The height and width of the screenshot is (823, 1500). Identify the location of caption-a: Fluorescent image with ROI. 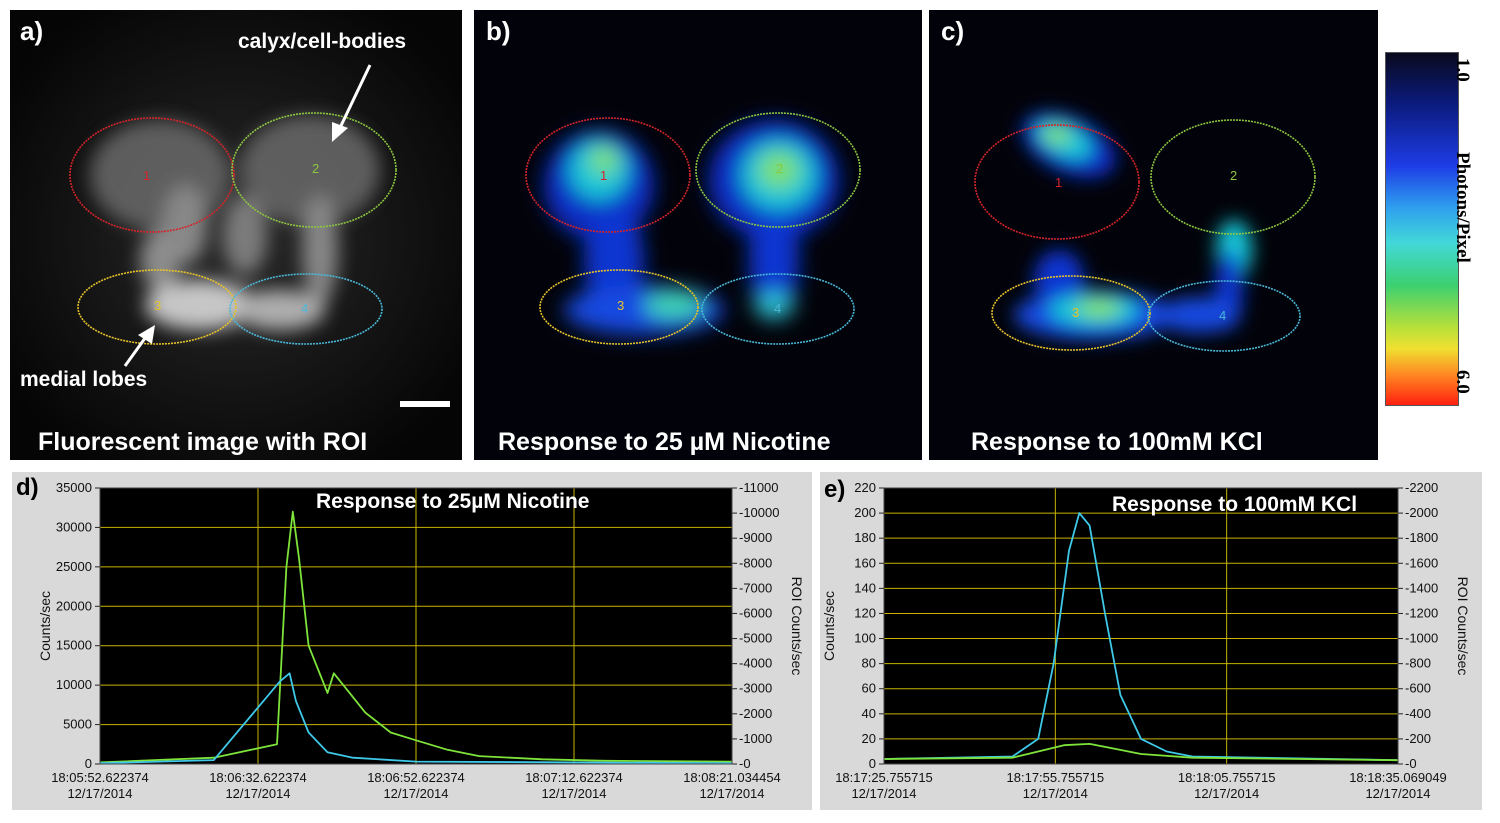
(203, 442).